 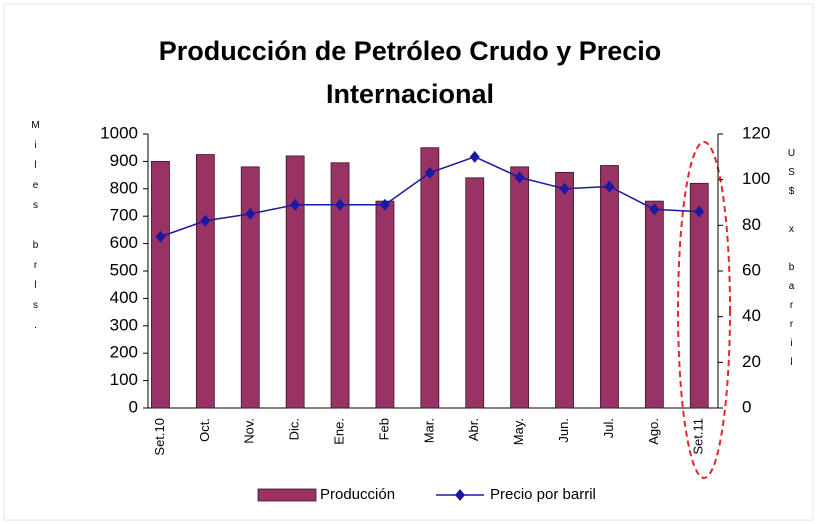 What do you see at coordinates (791, 262) in the screenshot?
I see `y2-axis-label: US$ x barril` at bounding box center [791, 262].